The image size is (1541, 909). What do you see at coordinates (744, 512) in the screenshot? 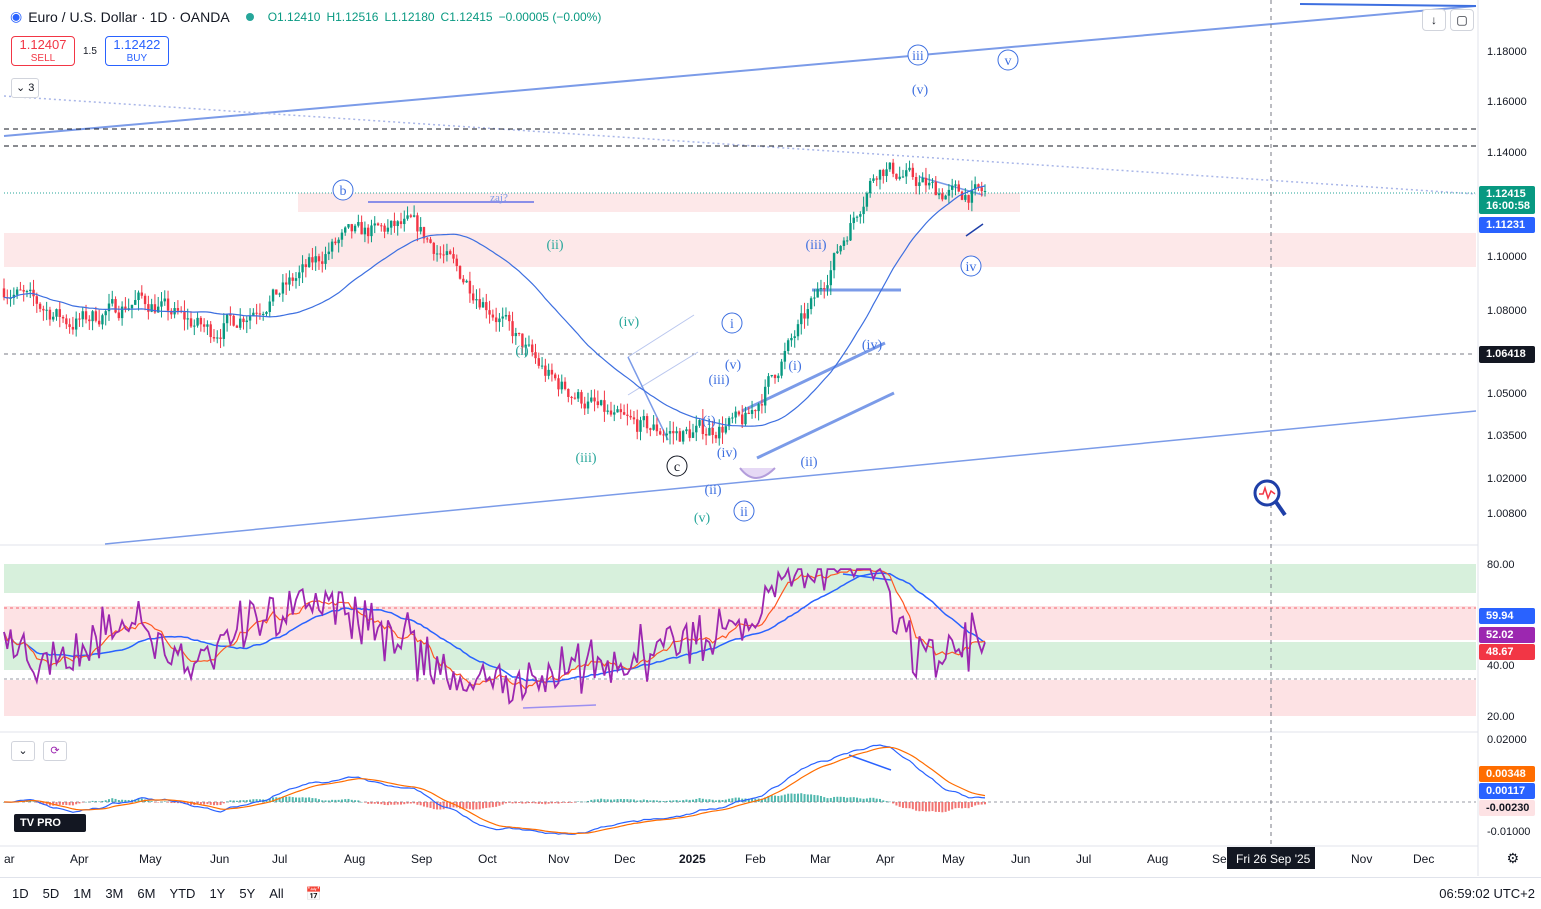
I see `wave-label: ii` at bounding box center [744, 512].